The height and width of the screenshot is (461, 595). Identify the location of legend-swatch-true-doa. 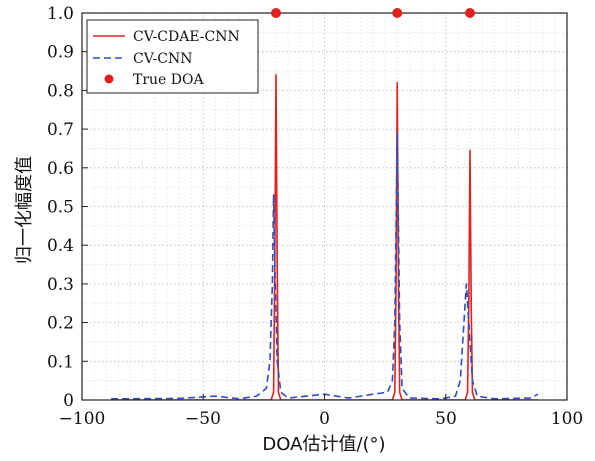
(109, 79).